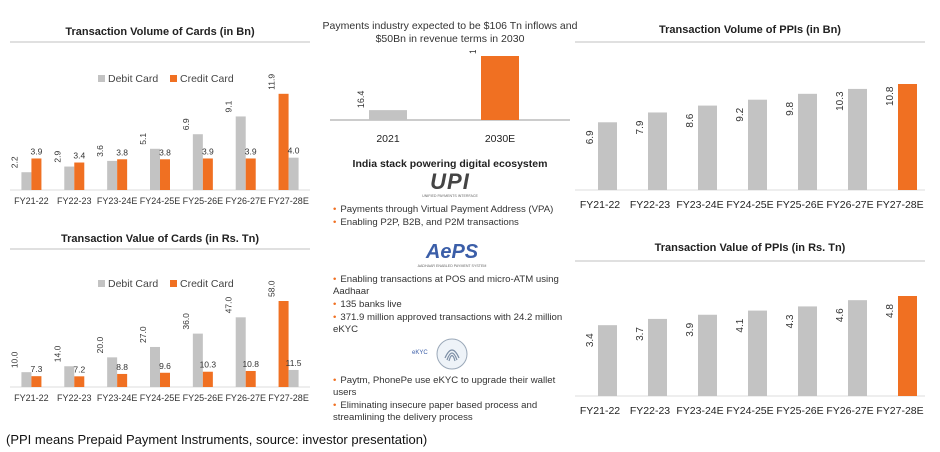  I want to click on credit-data-label: 11.5, so click(294, 363).